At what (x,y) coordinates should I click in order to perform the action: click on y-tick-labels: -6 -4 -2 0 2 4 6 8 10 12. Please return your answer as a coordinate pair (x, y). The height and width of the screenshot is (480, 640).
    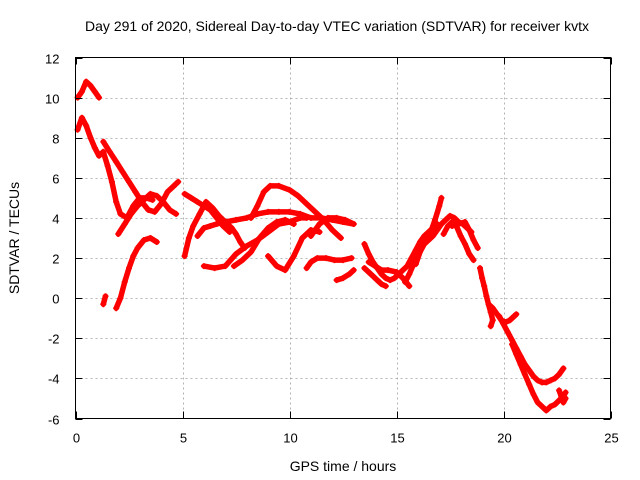
    Looking at the image, I should click on (52, 240).